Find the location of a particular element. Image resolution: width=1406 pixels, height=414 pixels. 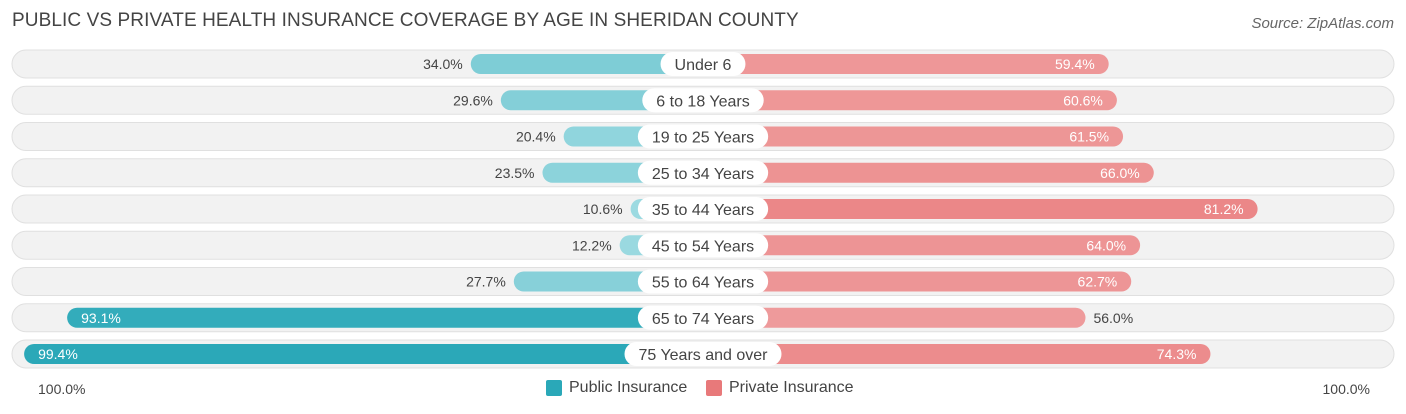

axis-left-label: 100.0% is located at coordinates (62, 389).